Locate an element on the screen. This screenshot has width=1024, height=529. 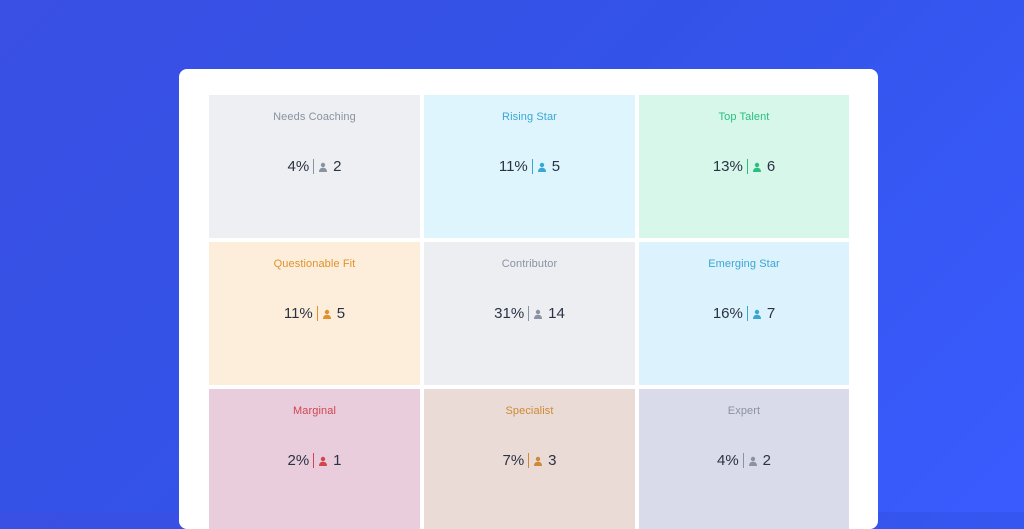
grid-cell-specialist: Specialist 7% 3 is located at coordinates (529, 459).